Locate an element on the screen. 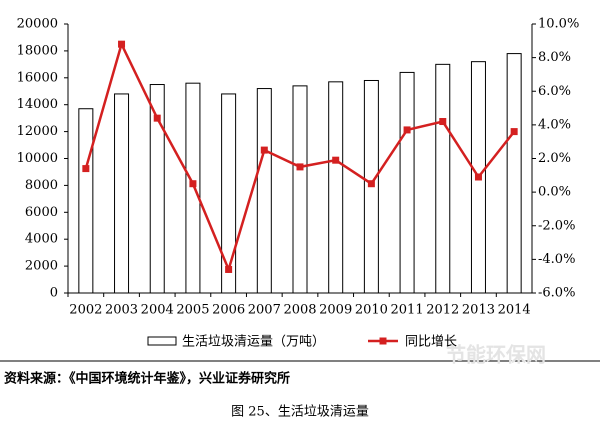  x-tick-label: 2008 is located at coordinates (299, 310).